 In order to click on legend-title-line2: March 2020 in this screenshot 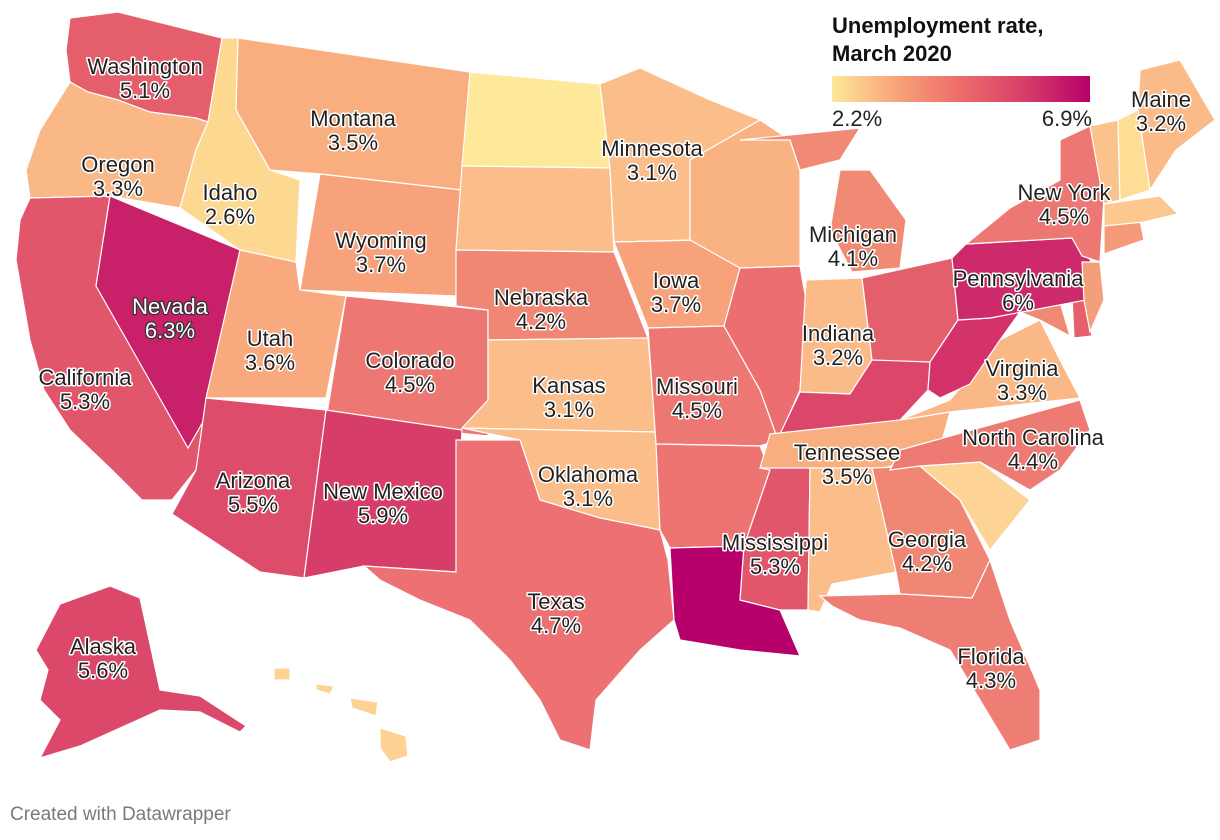, I will do `click(892, 53)`.